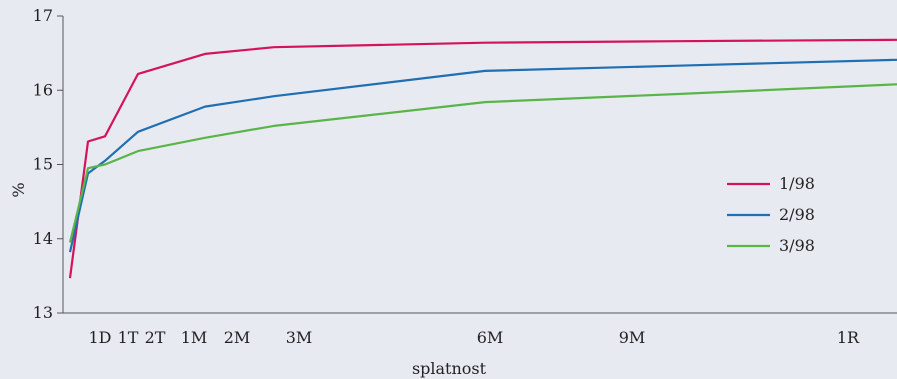 The width and height of the screenshot is (897, 379). Describe the element at coordinates (43, 164) in the screenshot. I see `y-tick-label: 15` at that location.